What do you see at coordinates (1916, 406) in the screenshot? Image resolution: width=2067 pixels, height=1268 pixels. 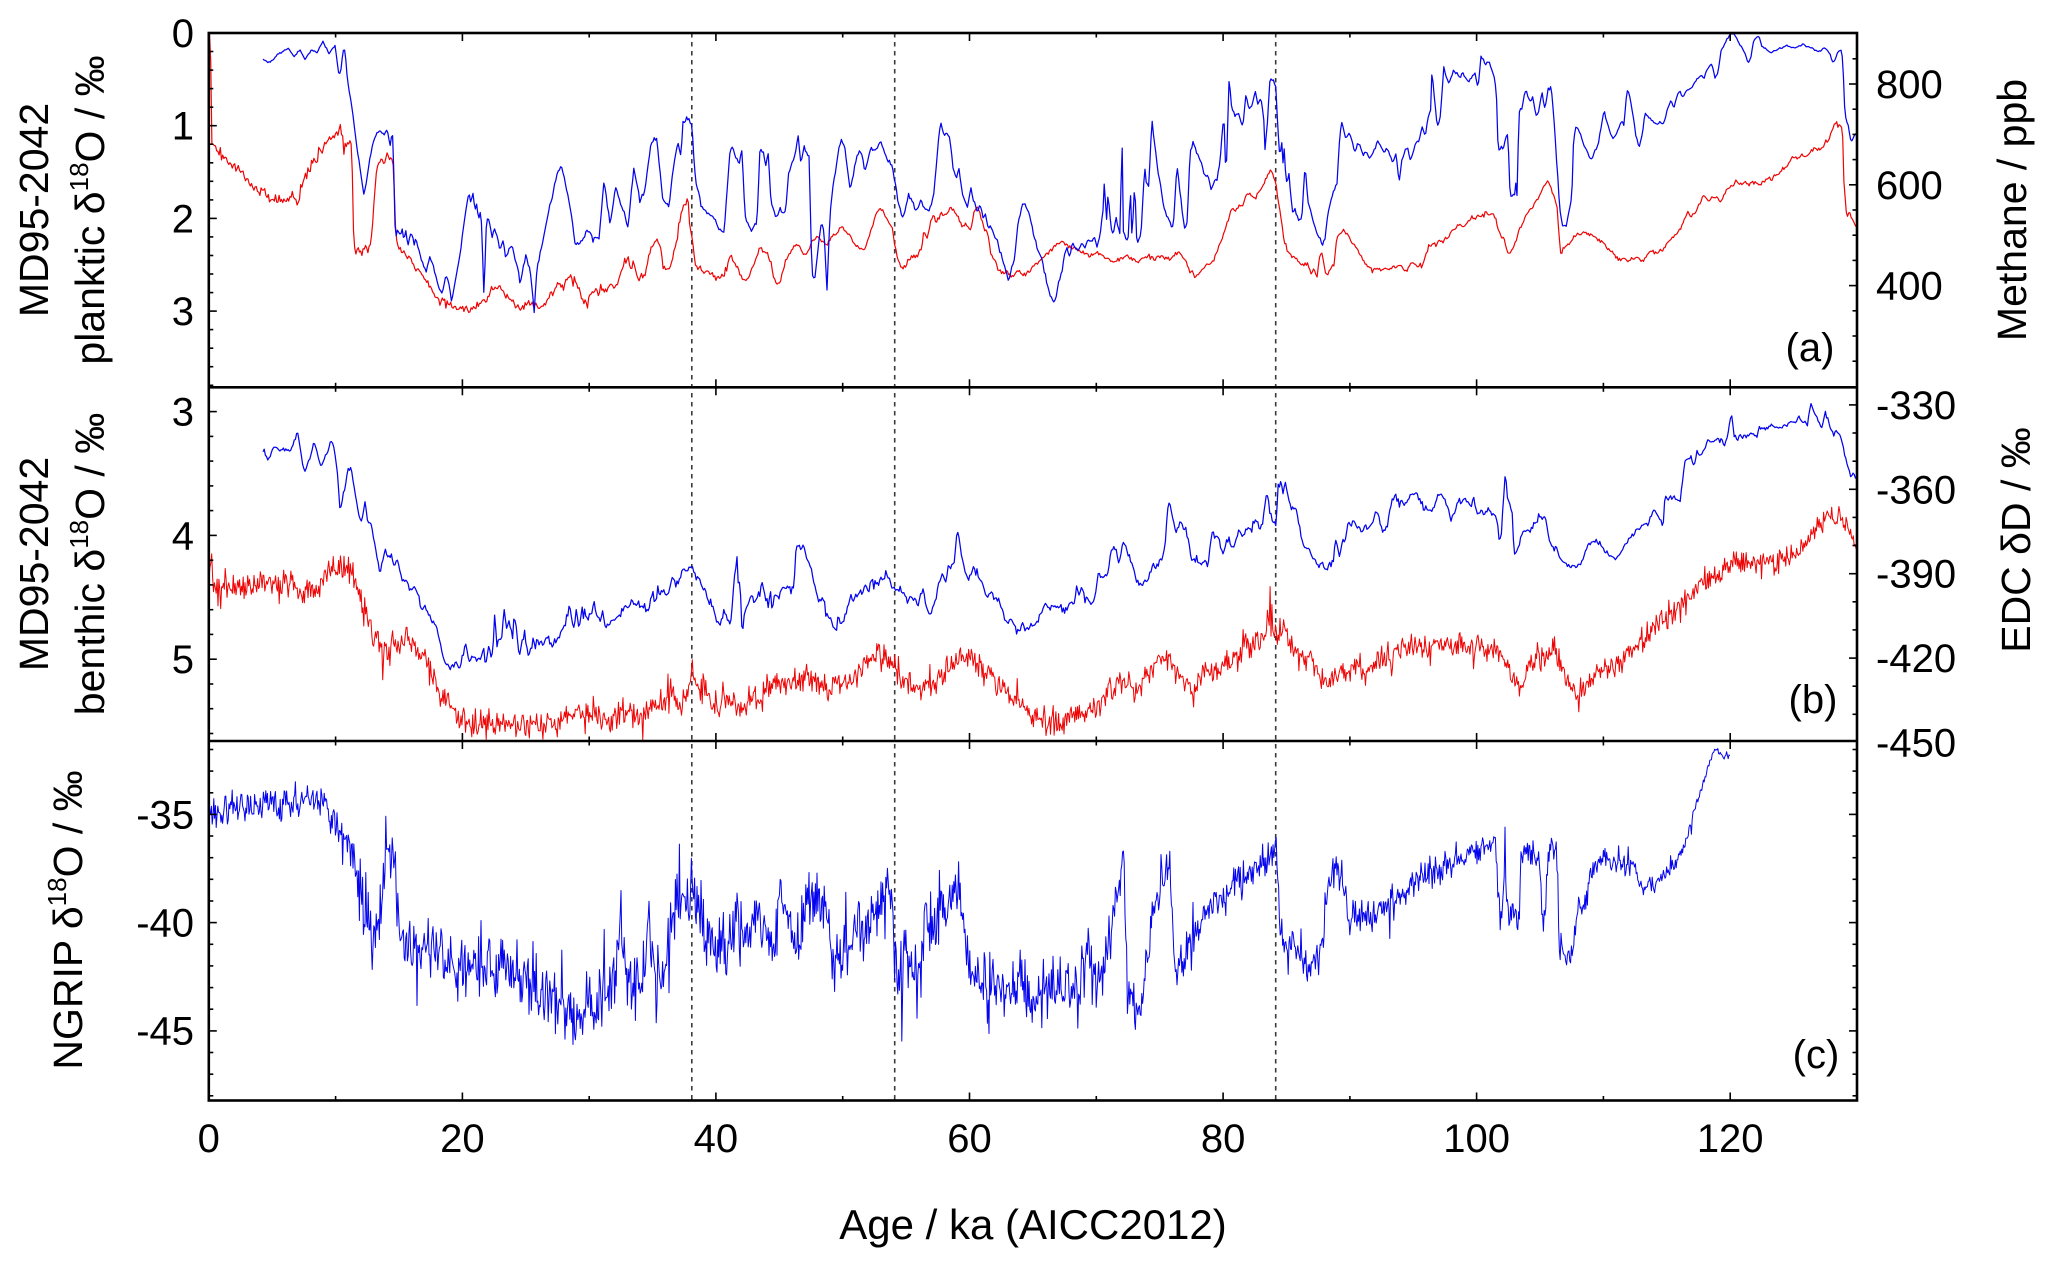 I see `svg-text: -330` at bounding box center [1916, 406].